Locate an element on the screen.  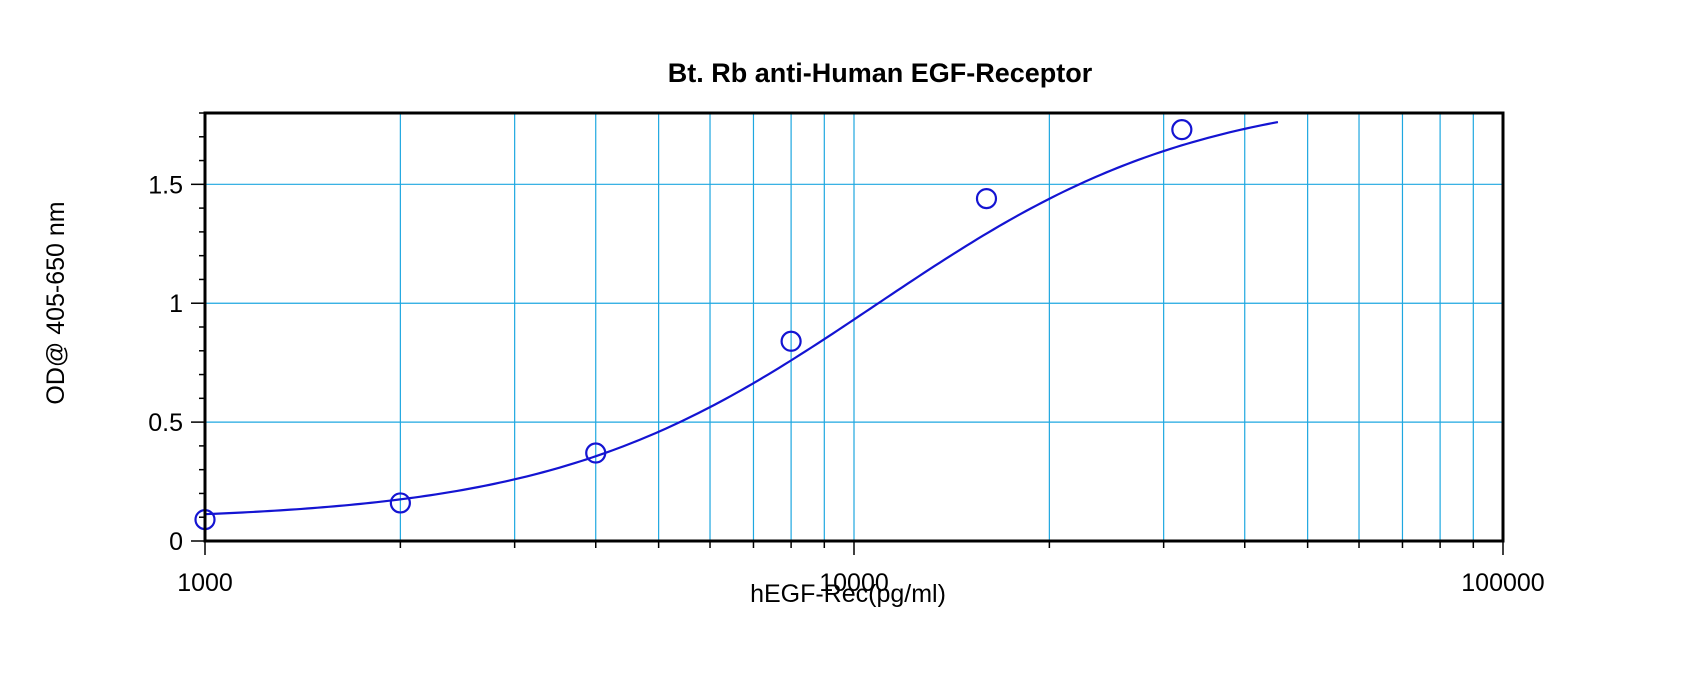
x-axis-label: hEGF-Rec(pg/ml) is located at coordinates (848, 594).